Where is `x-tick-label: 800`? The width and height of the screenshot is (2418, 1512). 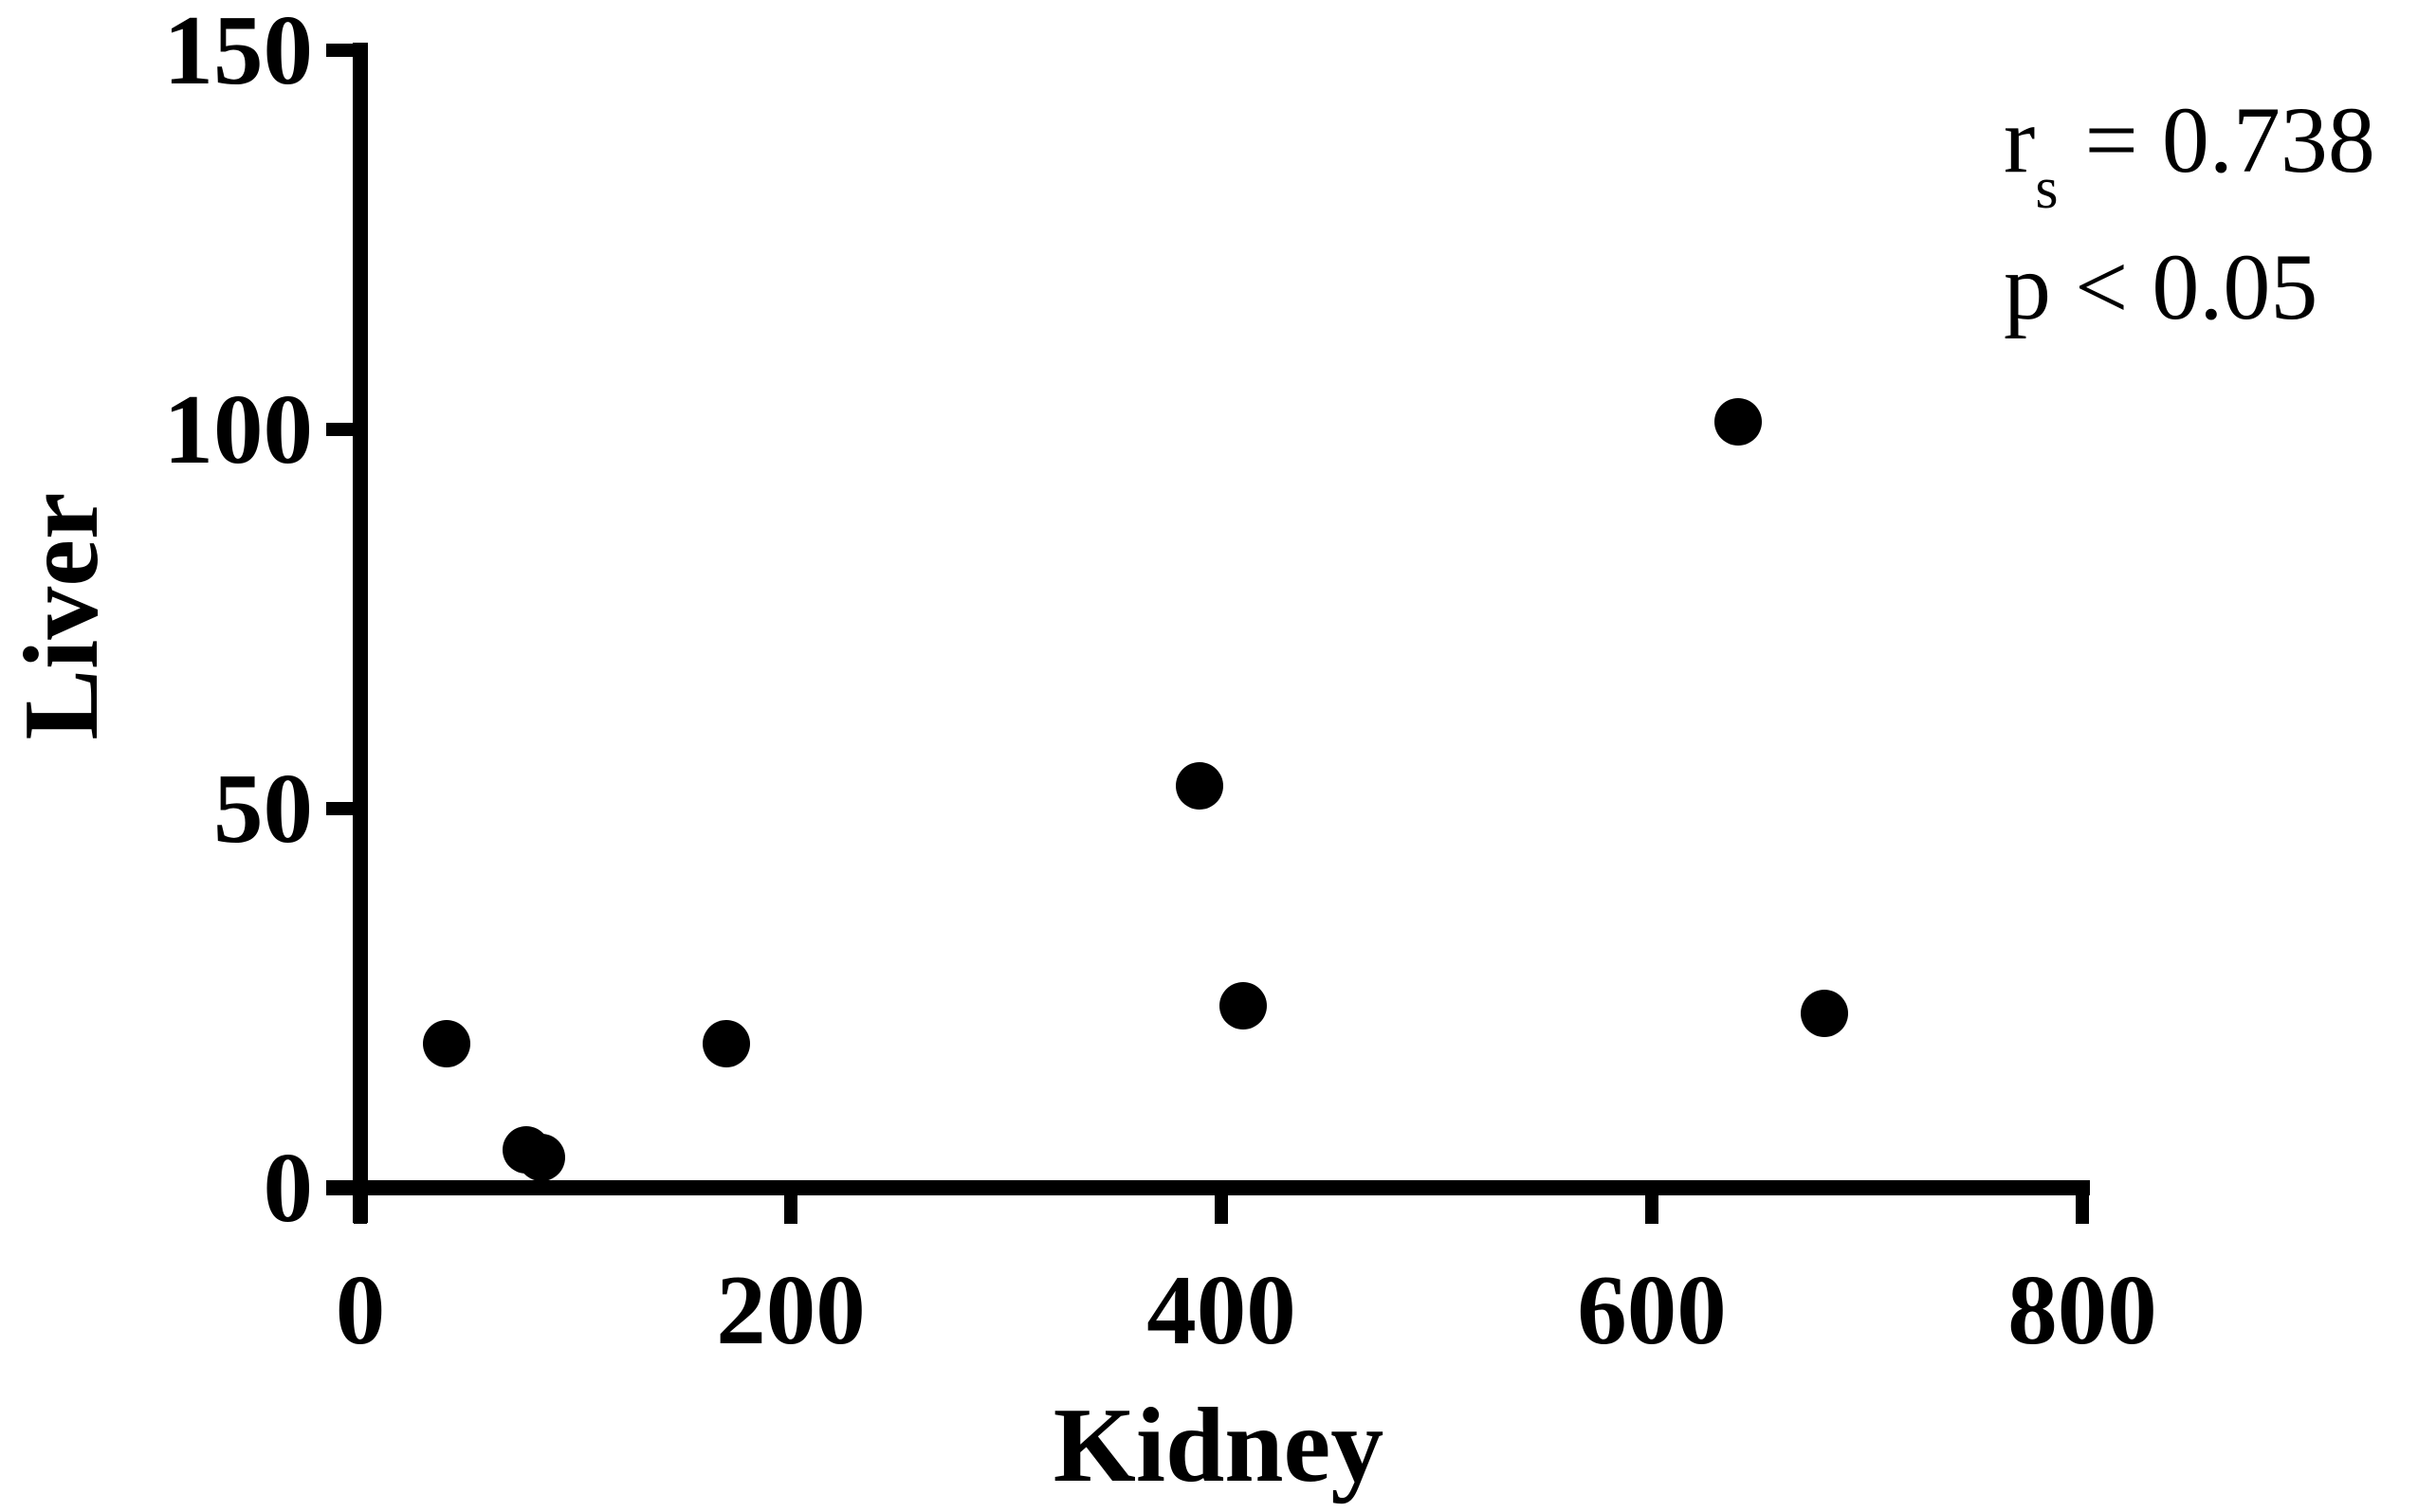
x-tick-label: 800 is located at coordinates (2082, 1310).